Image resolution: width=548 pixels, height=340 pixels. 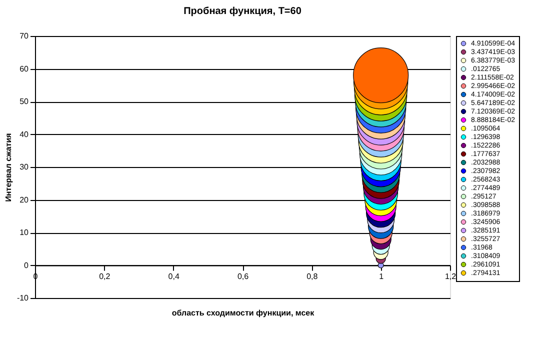 What do you see at coordinates (25, 101) in the screenshot?
I see `y-tick-label: 50` at bounding box center [25, 101].